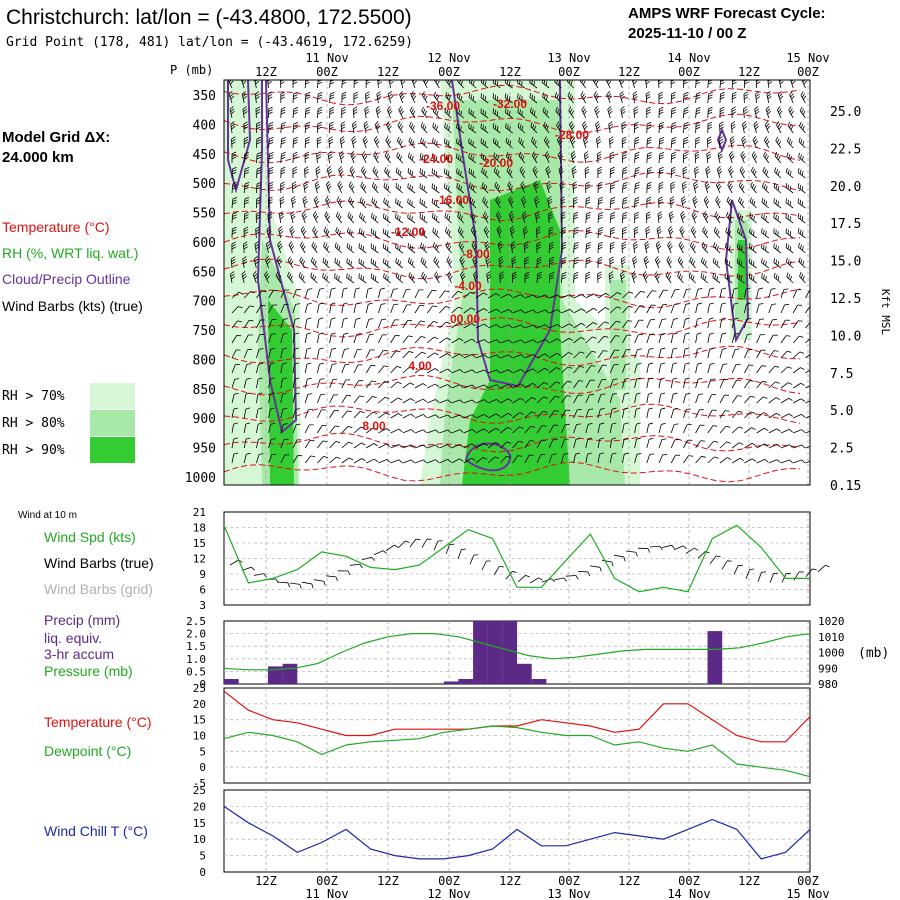 This screenshot has width=900, height=900. Describe the element at coordinates (196, 634) in the screenshot. I see `y-tick-label: 2.0` at that location.